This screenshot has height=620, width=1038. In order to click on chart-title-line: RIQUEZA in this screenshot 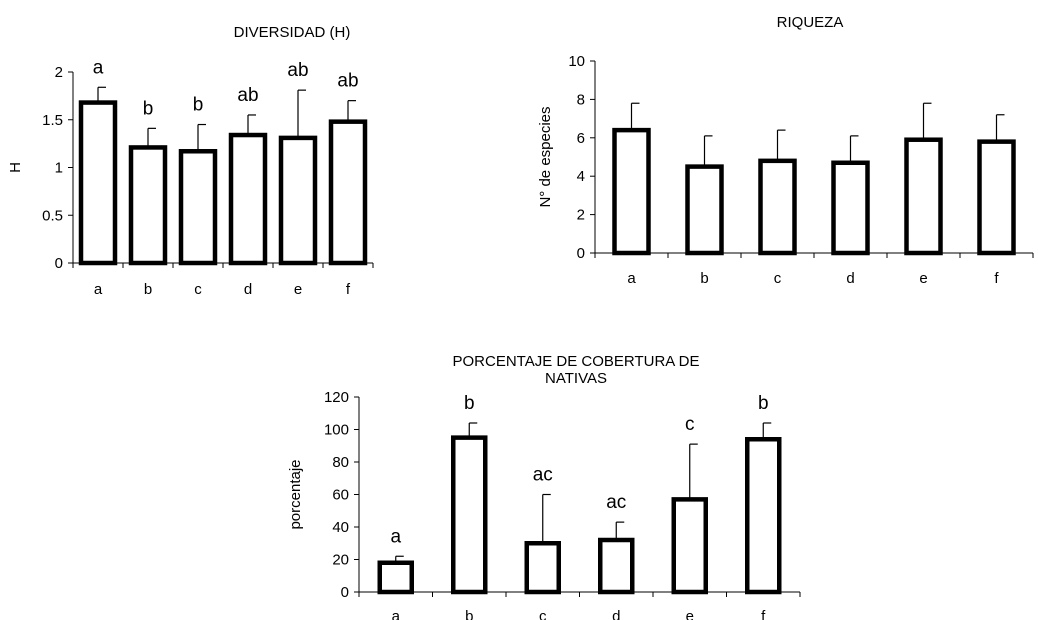, I will do `click(810, 22)`.